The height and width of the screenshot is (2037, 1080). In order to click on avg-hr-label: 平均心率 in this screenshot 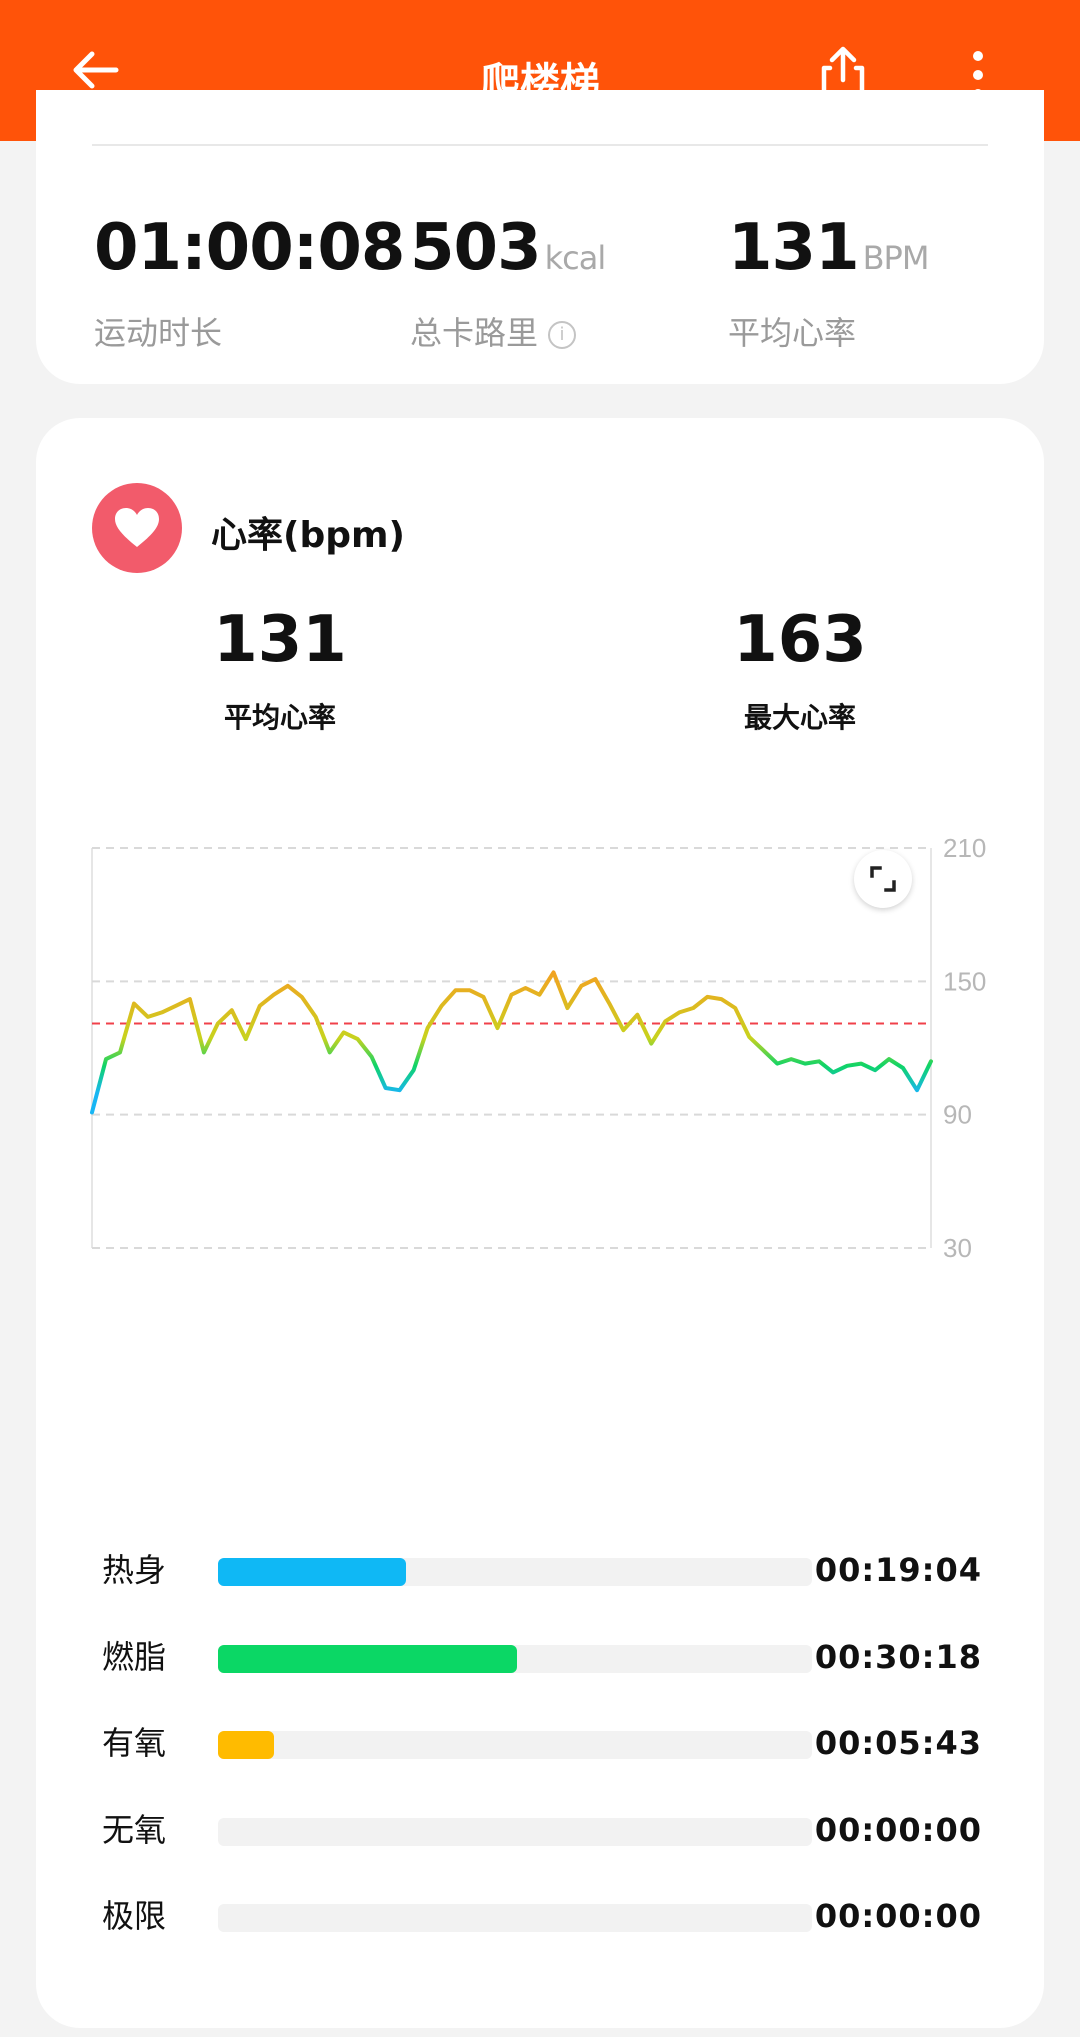, I will do `click(792, 333)`.